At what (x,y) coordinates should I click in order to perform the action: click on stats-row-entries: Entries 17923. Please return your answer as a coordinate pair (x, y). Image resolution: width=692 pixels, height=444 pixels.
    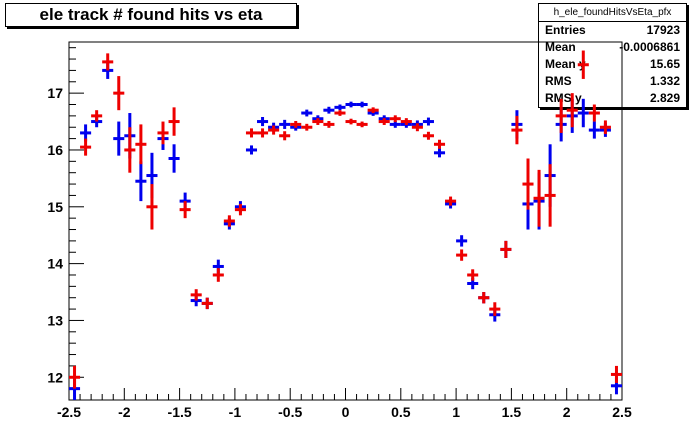
    Looking at the image, I should click on (612, 30).